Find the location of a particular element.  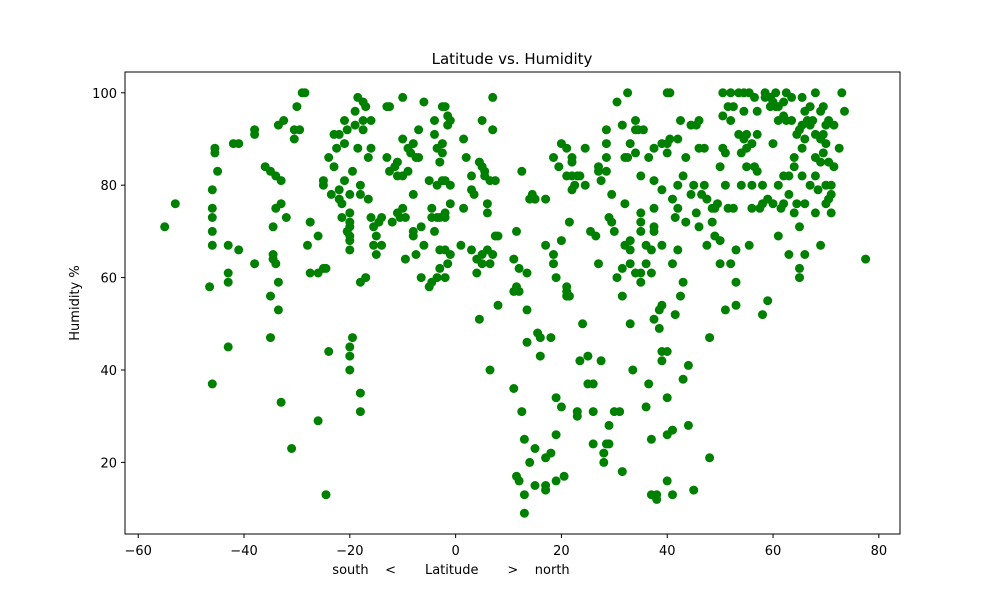

y-tick-label: 40 is located at coordinates (108, 371).